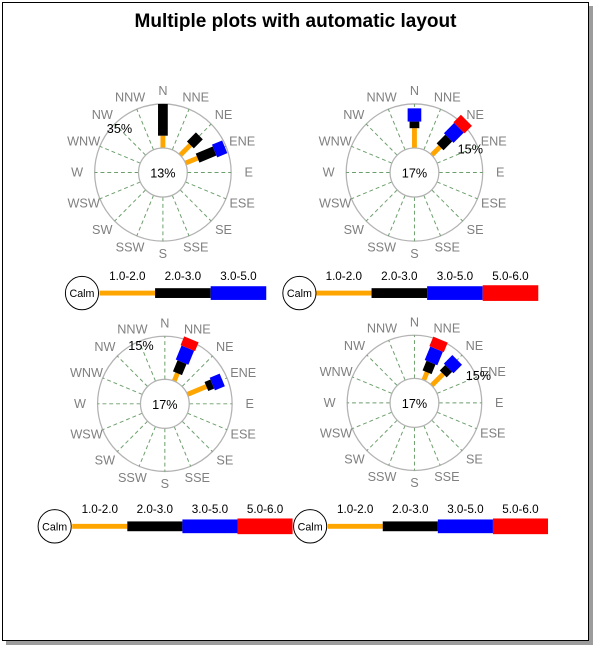  I want to click on wind-petal-n, so click(414, 128).